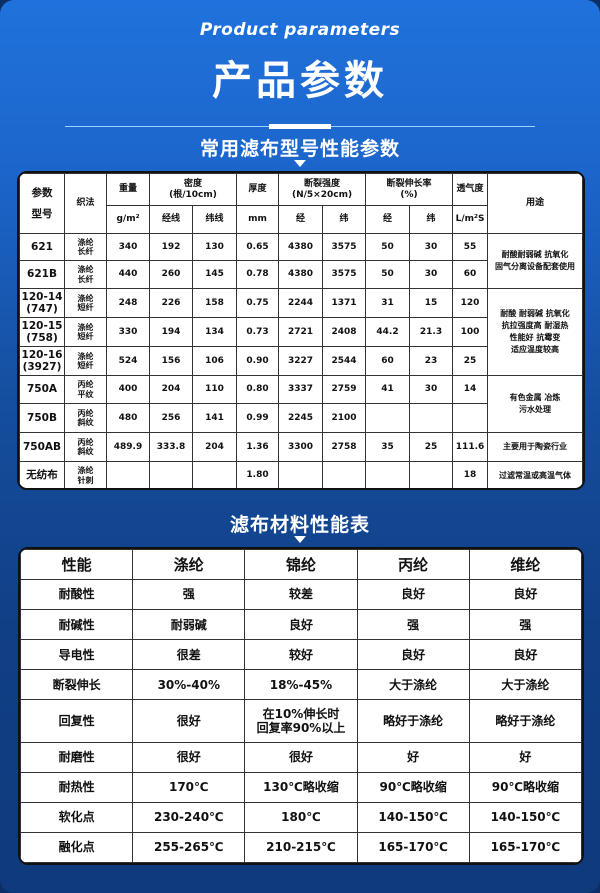 This screenshot has width=600, height=893. I want to click on property-value: 90℃略收缩, so click(525, 787).